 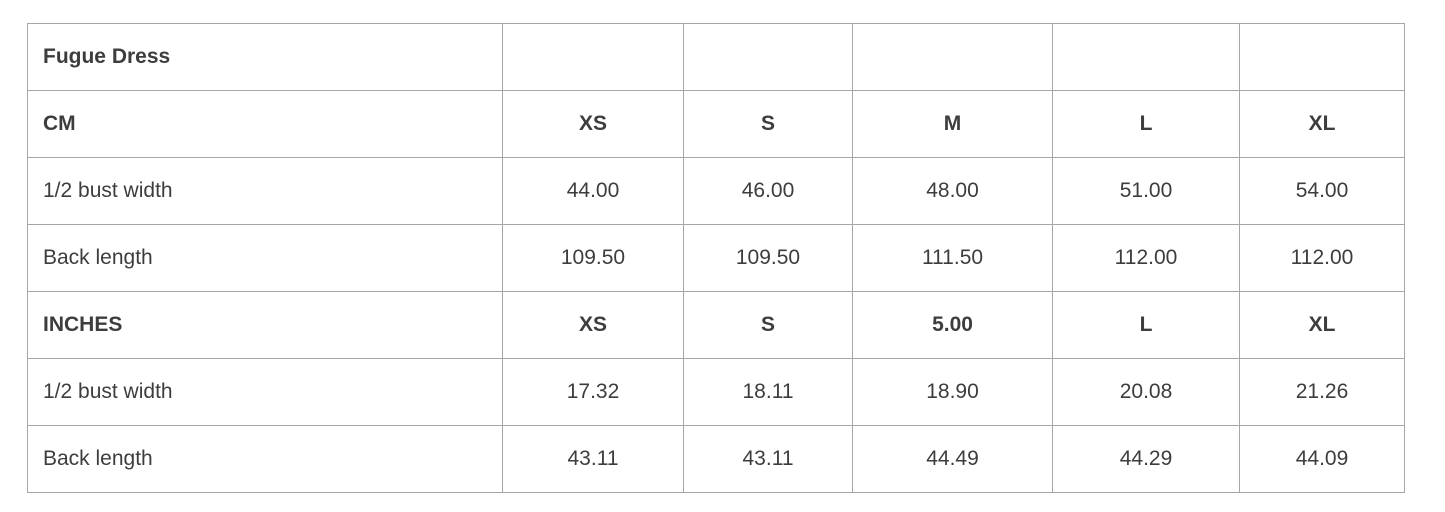 What do you see at coordinates (1146, 459) in the screenshot?
I see `measurement-value: 44.29` at bounding box center [1146, 459].